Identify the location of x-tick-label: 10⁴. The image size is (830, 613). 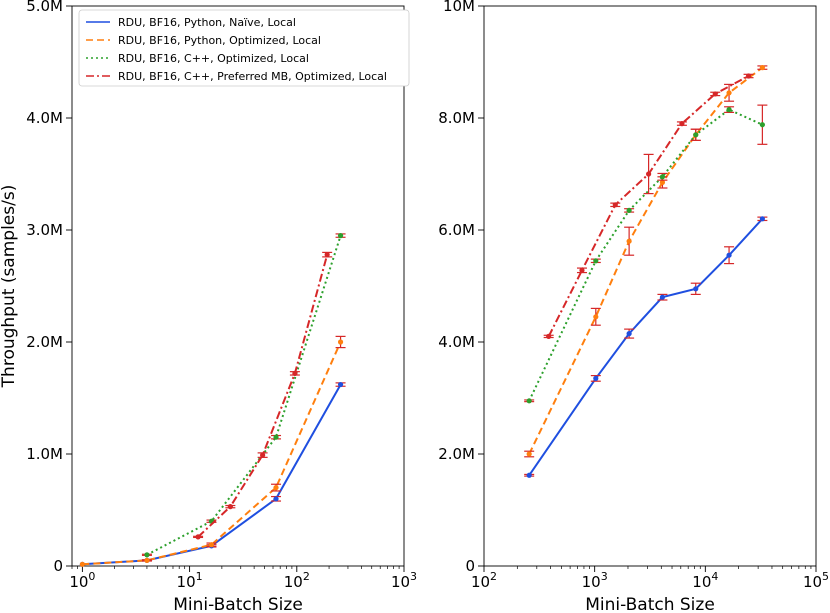
(705, 580).